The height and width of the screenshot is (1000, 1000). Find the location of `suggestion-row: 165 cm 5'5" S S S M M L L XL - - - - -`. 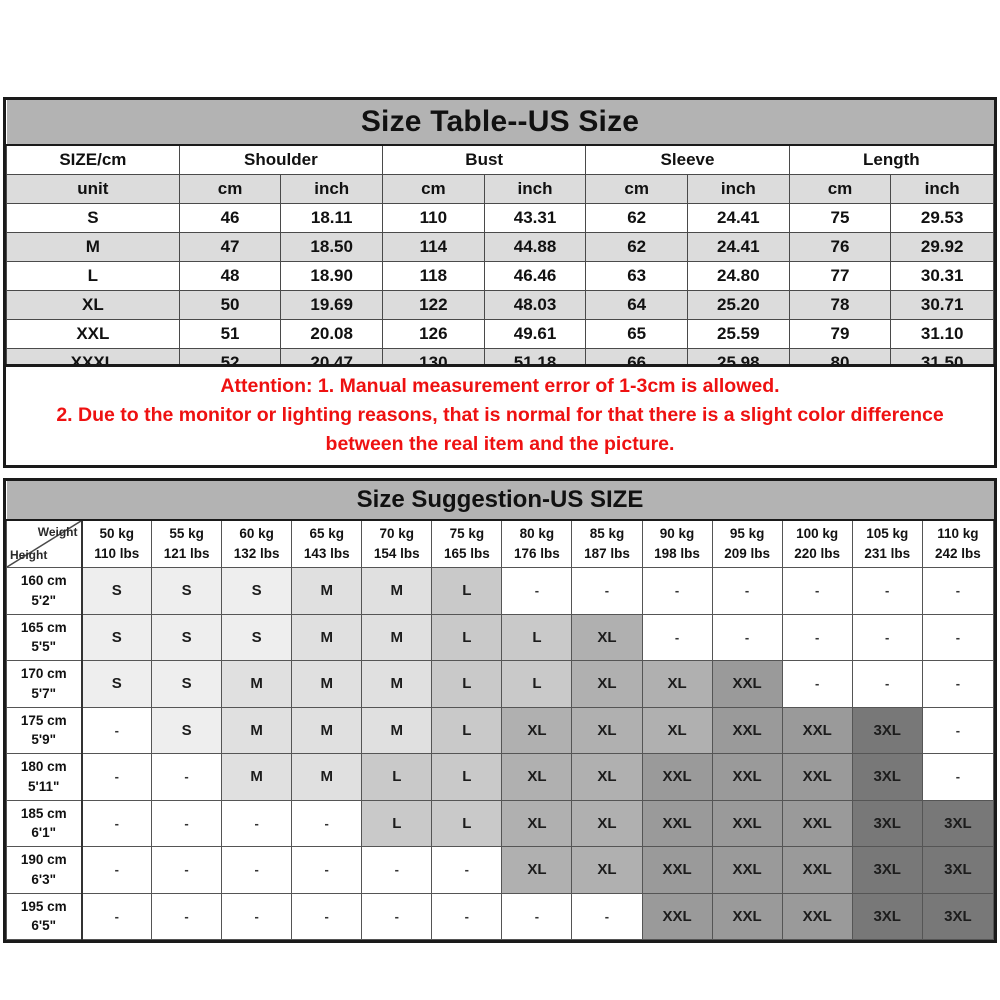

suggestion-row: 165 cm 5'5" S S S M M L L XL - - - - - is located at coordinates (500, 637).